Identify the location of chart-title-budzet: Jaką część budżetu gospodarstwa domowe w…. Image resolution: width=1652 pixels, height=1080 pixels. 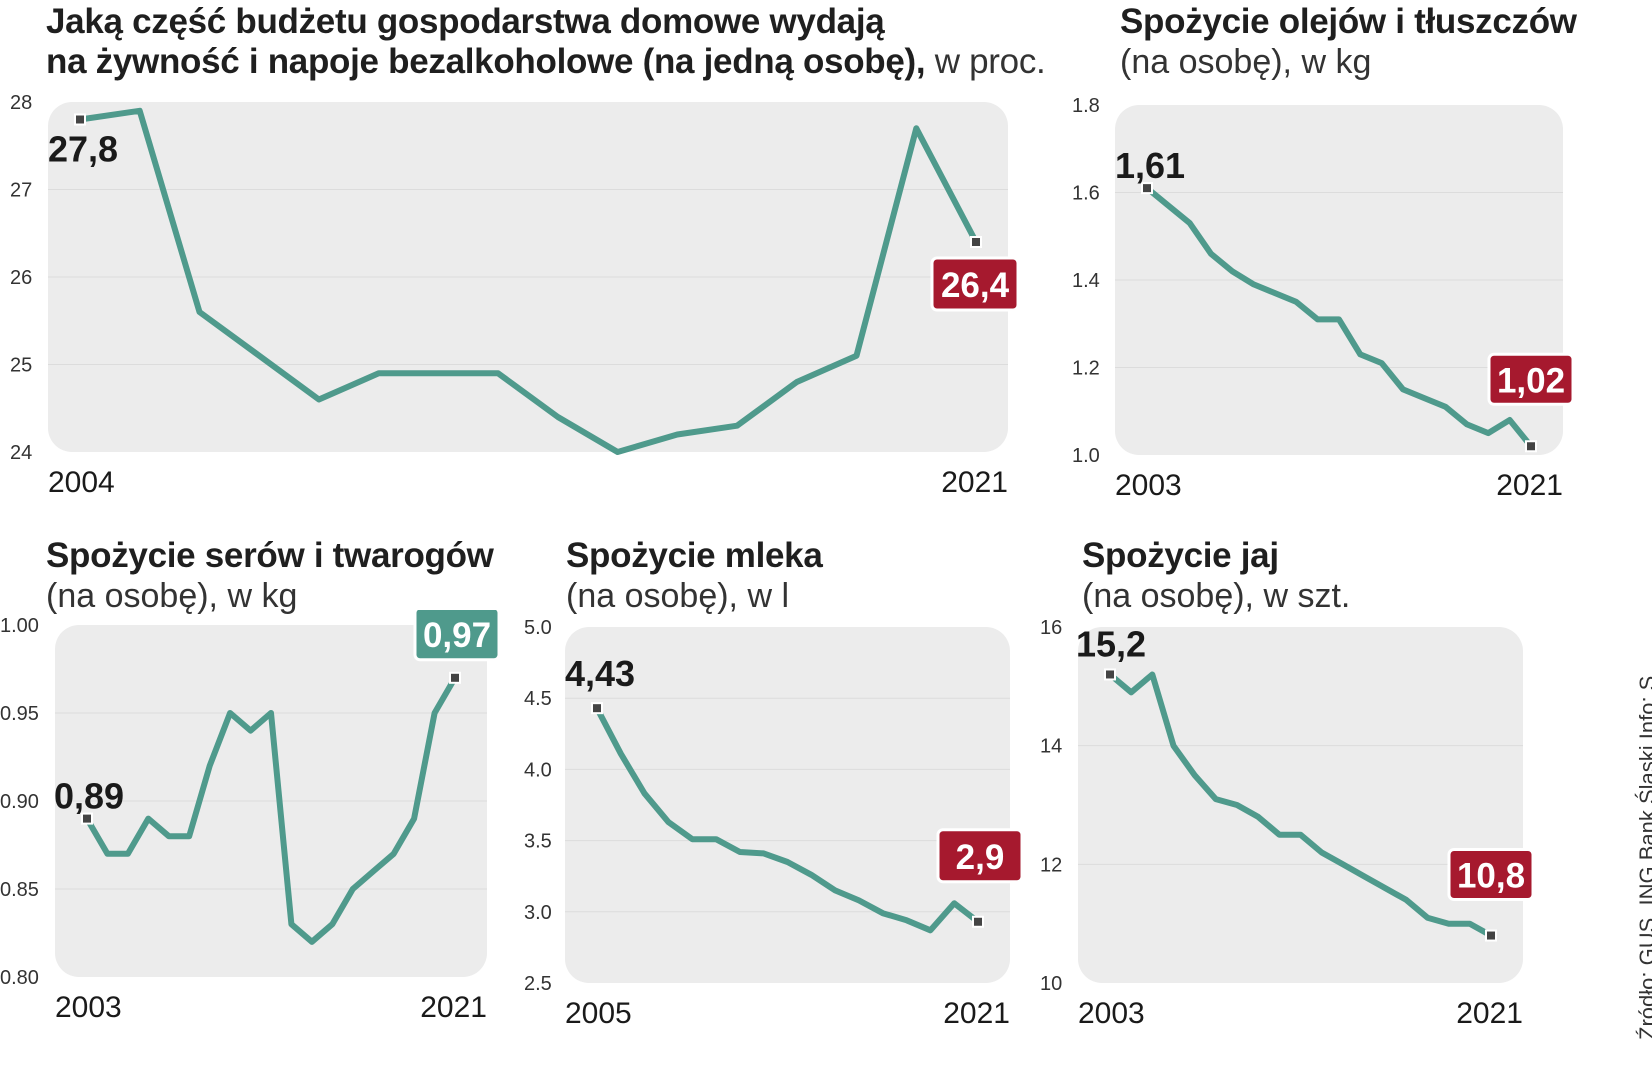
(465, 21).